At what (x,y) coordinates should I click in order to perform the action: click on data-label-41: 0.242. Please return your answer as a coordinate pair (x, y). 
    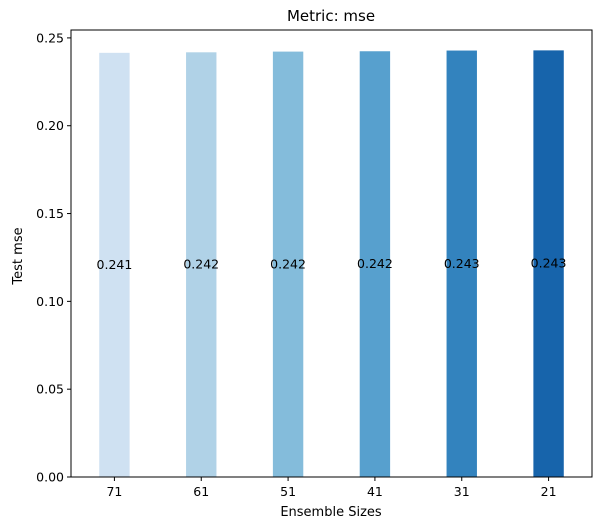
    Looking at the image, I should click on (375, 263).